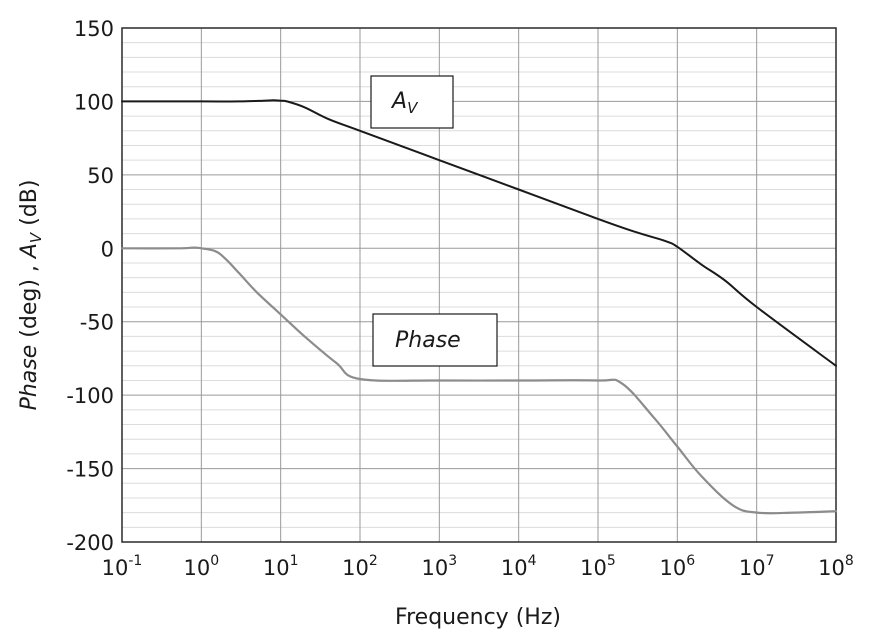 The height and width of the screenshot is (634, 880). Describe the element at coordinates (281, 566) in the screenshot. I see `x-tick-label: 10¹` at that location.